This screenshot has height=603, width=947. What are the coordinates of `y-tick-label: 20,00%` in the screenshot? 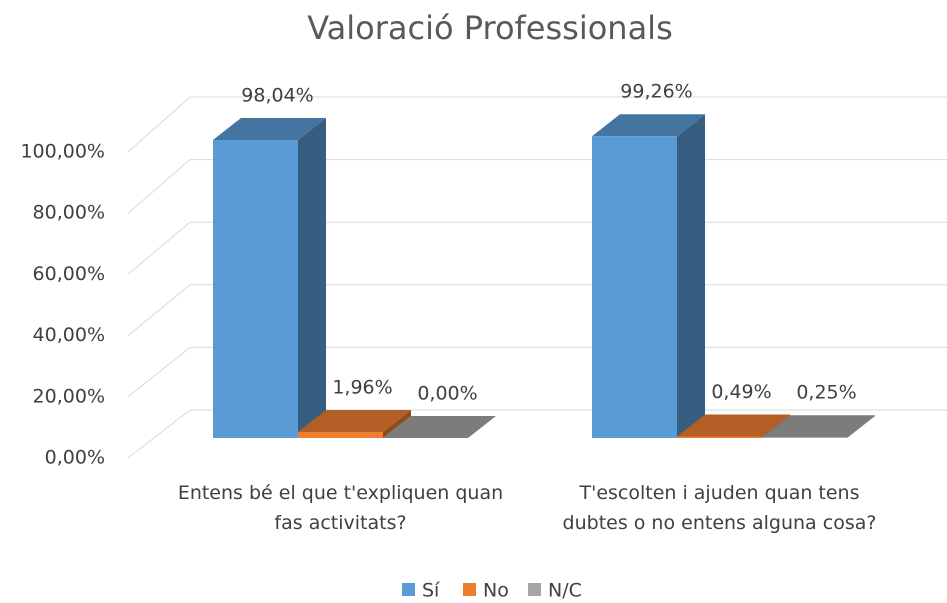 It's located at (69, 396).